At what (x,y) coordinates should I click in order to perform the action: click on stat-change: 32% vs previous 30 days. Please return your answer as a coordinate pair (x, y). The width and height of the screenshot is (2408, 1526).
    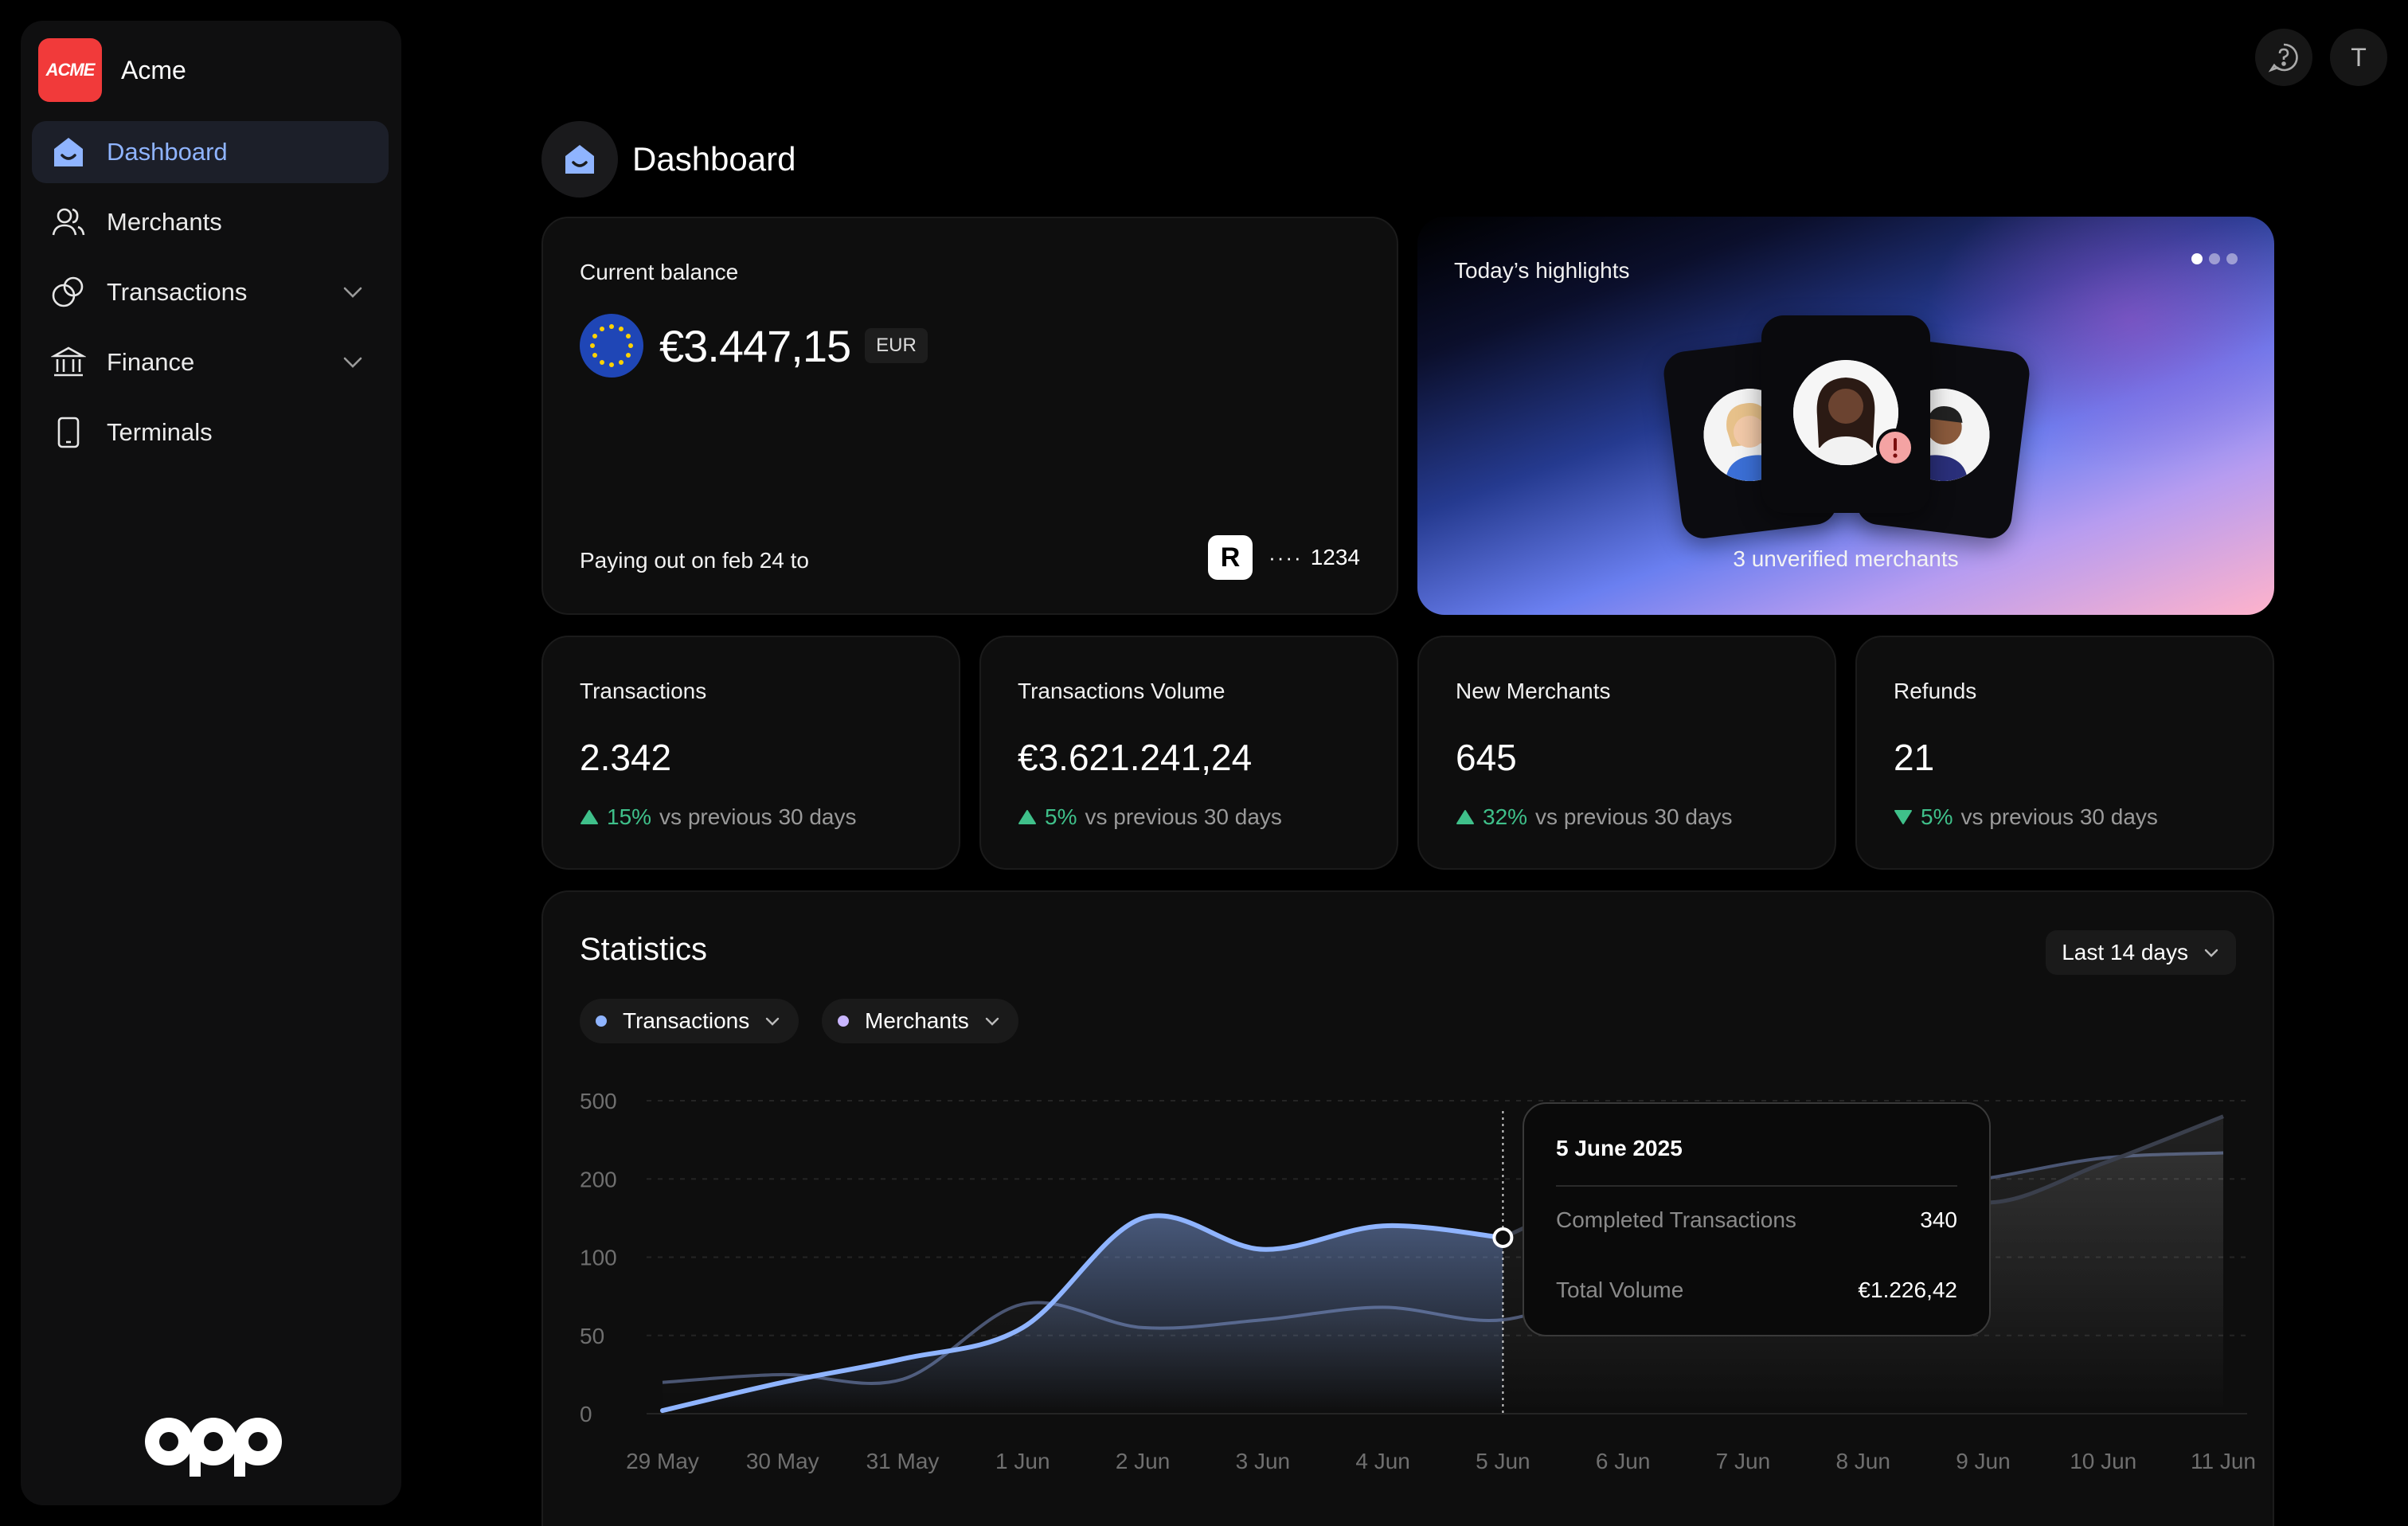
    Looking at the image, I should click on (1594, 817).